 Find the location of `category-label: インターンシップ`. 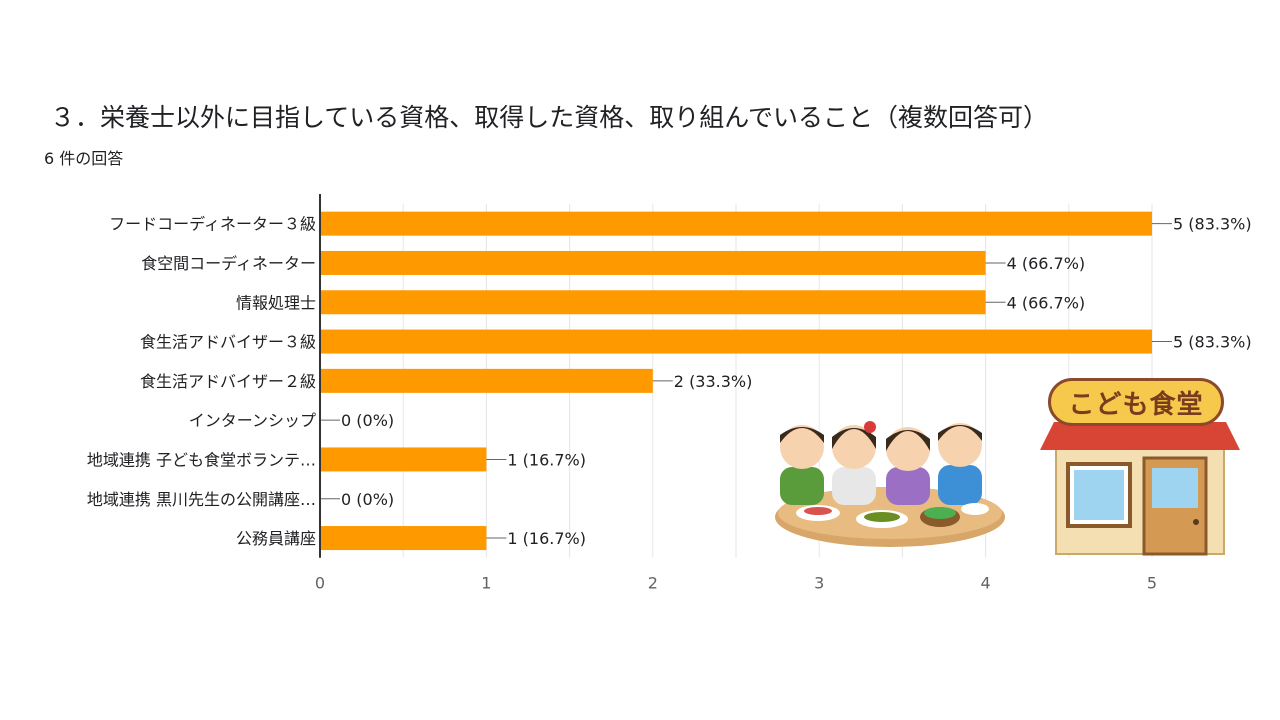

category-label: インターンシップ is located at coordinates (252, 420).